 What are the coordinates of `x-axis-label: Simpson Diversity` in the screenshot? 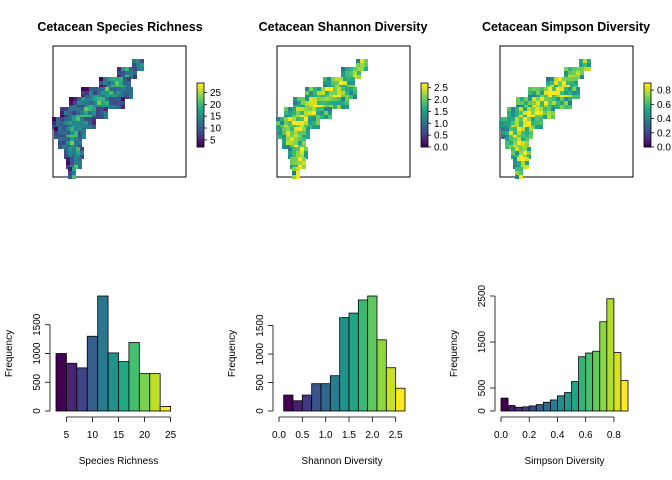 It's located at (564, 461).